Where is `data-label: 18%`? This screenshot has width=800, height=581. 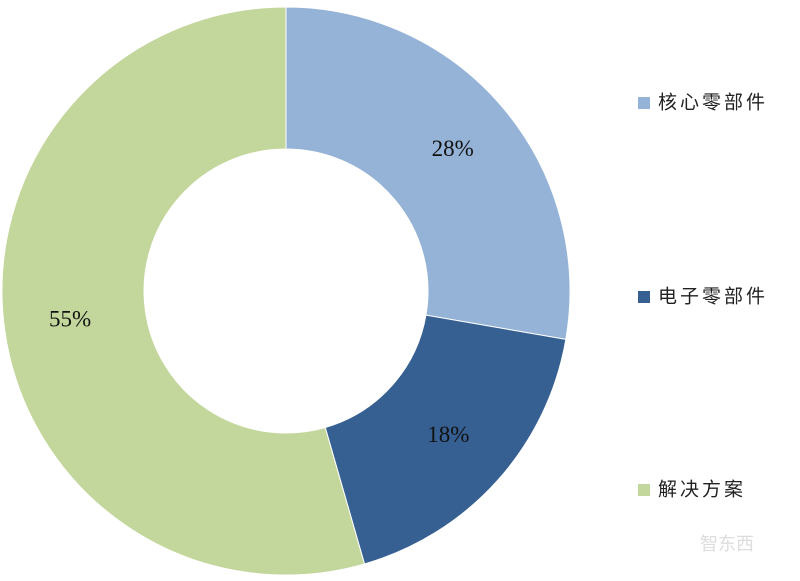 data-label: 18% is located at coordinates (448, 434).